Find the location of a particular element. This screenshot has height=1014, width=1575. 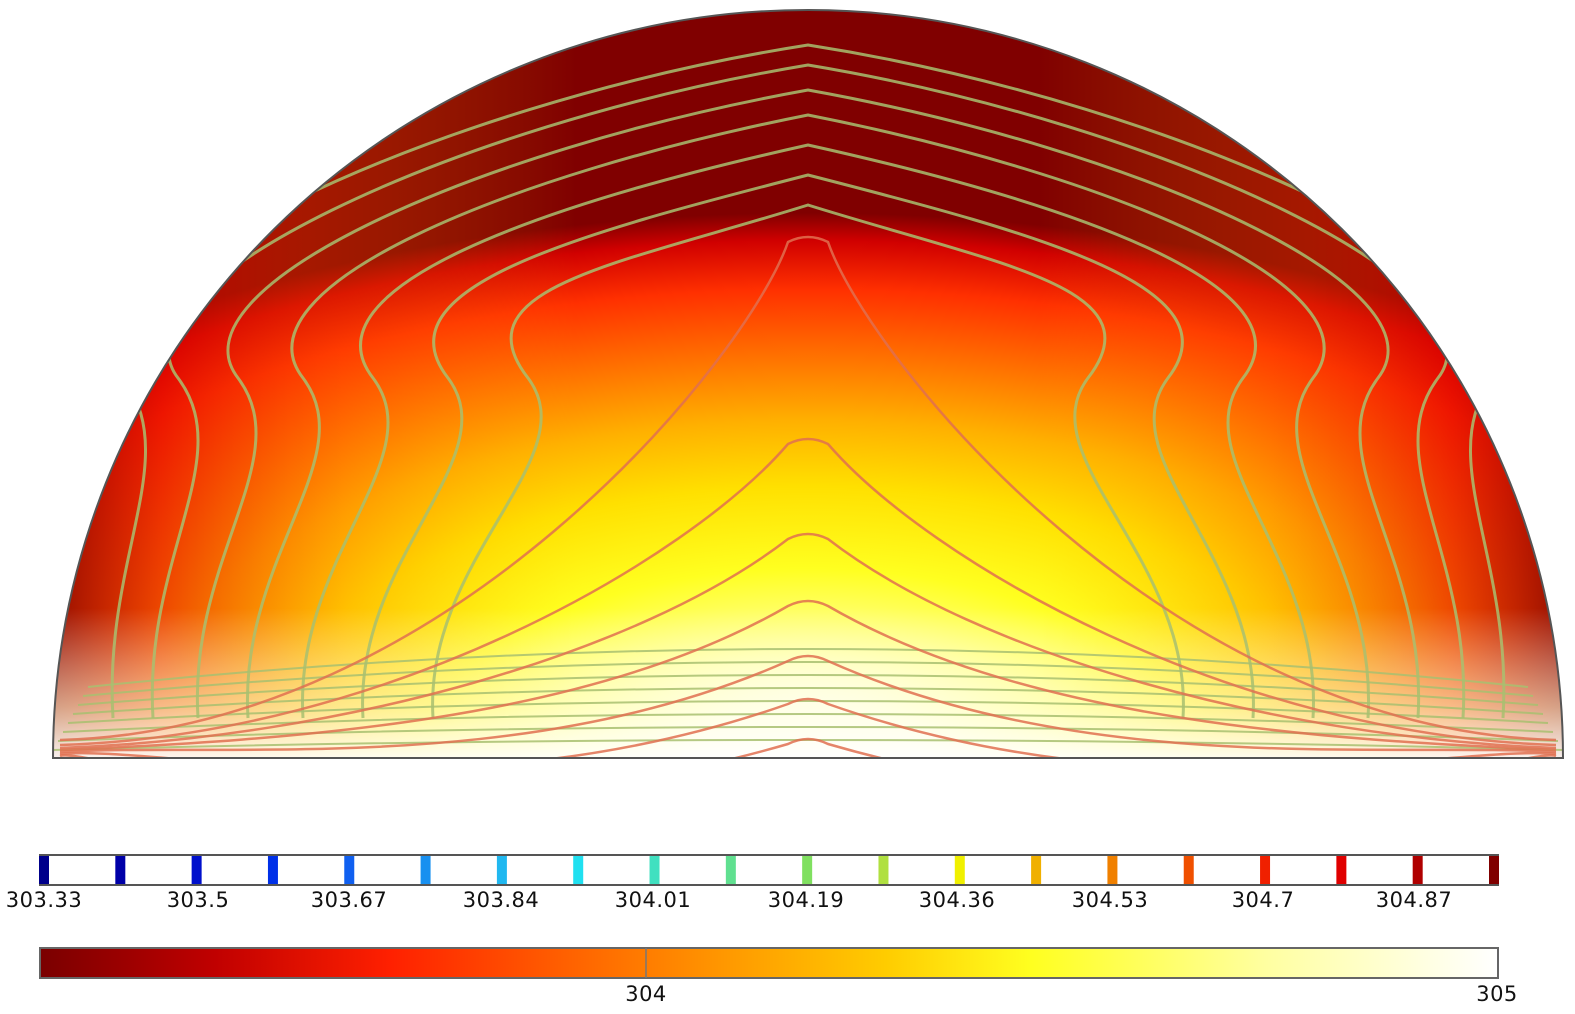

contour-legend-frame is located at coordinates (769, 870).